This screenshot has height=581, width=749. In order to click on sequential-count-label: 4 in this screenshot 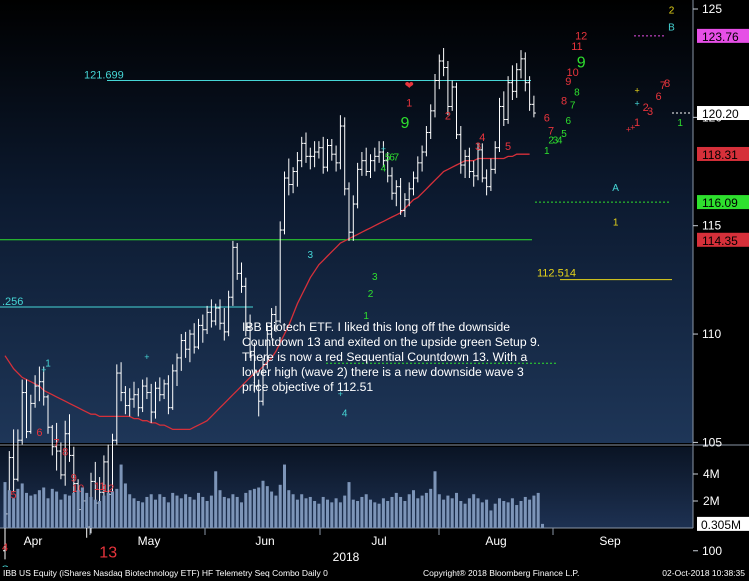, I will do `click(5, 548)`.